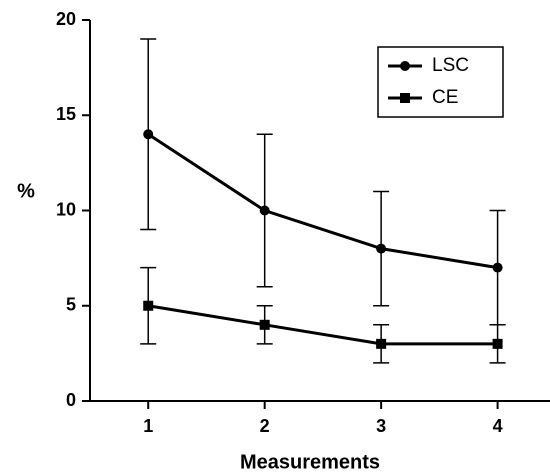 The width and height of the screenshot is (550, 475). I want to click on series-line, so click(322, 325).